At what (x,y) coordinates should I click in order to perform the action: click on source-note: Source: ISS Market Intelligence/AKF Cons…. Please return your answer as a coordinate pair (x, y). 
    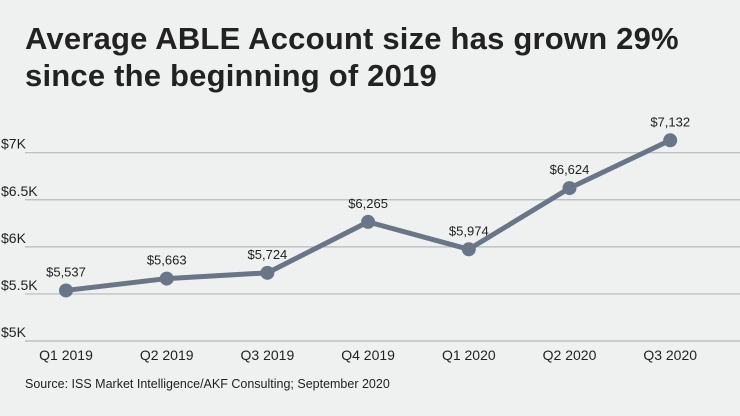
    Looking at the image, I should click on (207, 384).